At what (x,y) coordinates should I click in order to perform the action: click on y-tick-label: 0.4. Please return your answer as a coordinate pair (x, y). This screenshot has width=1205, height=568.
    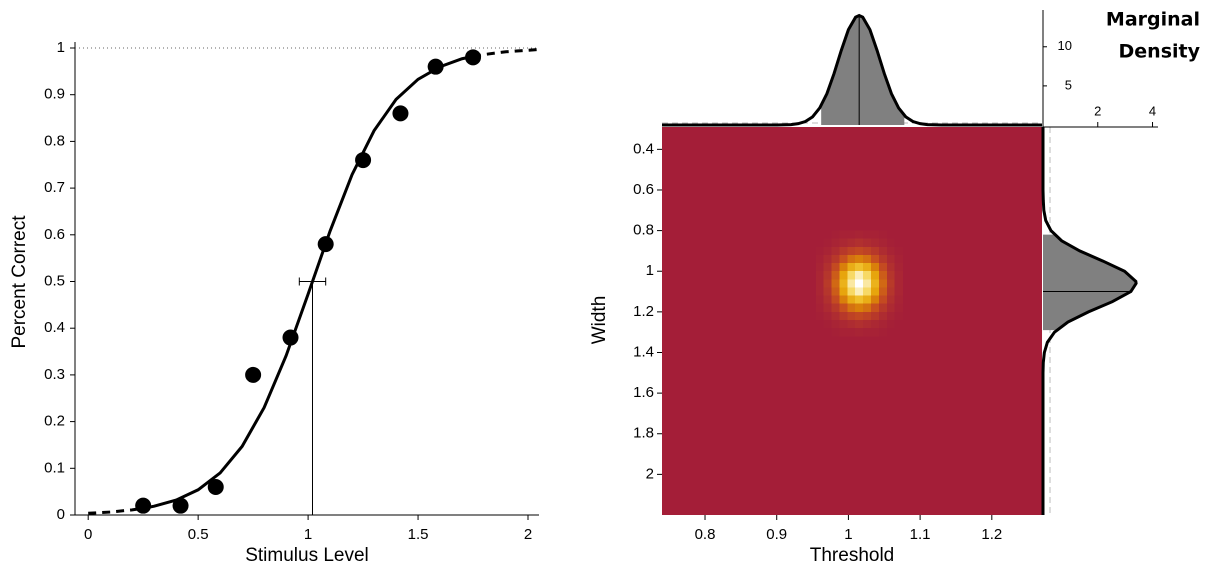
    Looking at the image, I should click on (643, 148).